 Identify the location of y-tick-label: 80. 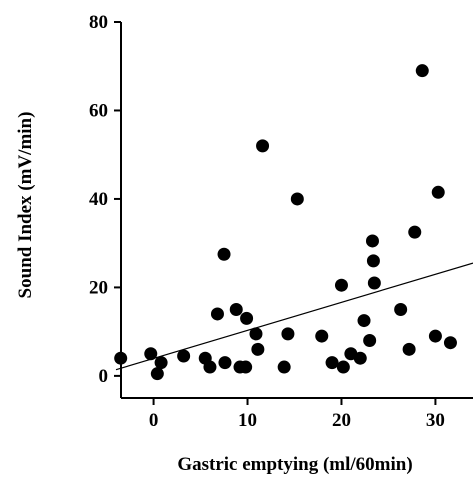
(98, 22).